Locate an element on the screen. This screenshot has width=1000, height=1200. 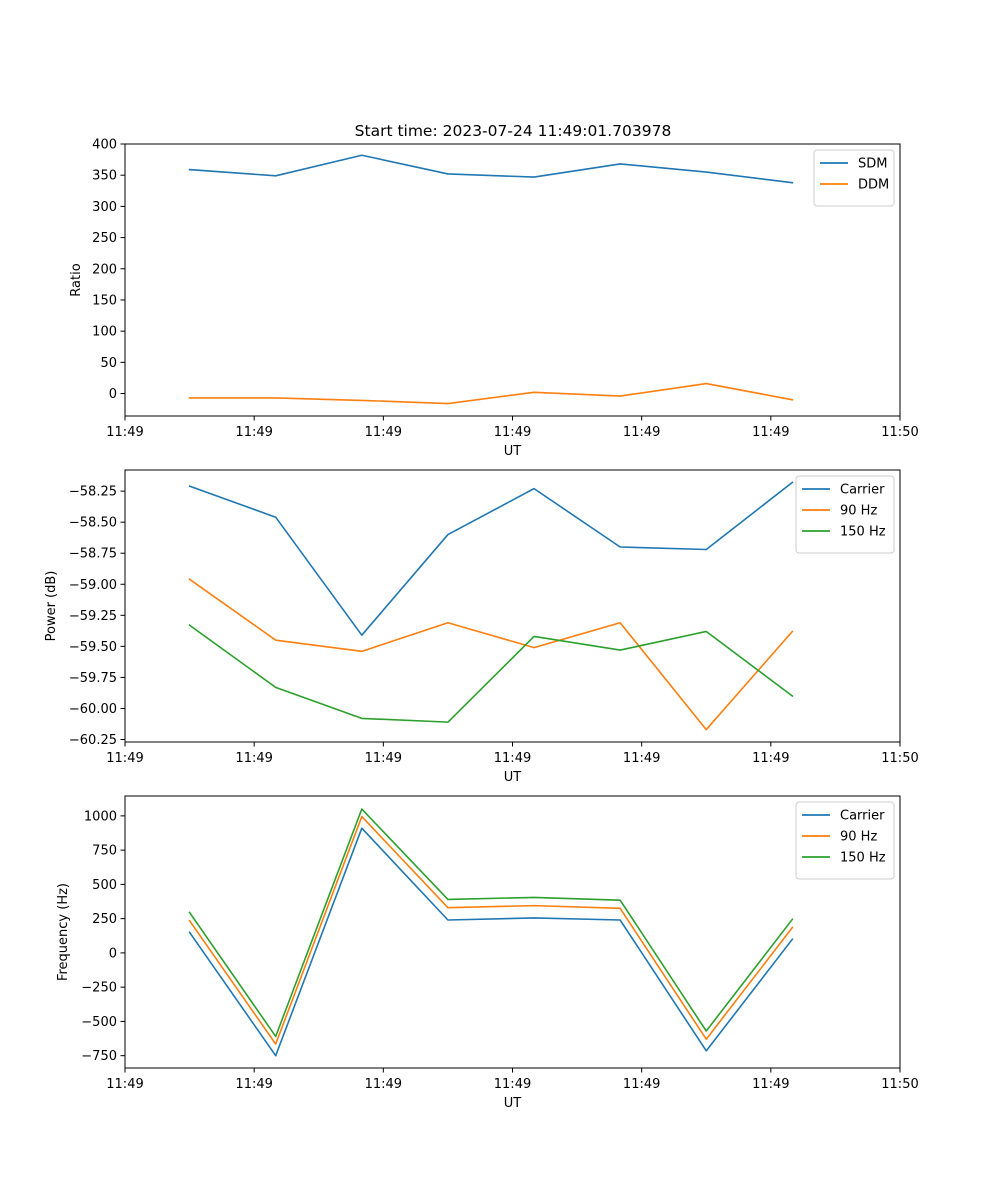
y-tick-label: 400 is located at coordinates (104, 145).